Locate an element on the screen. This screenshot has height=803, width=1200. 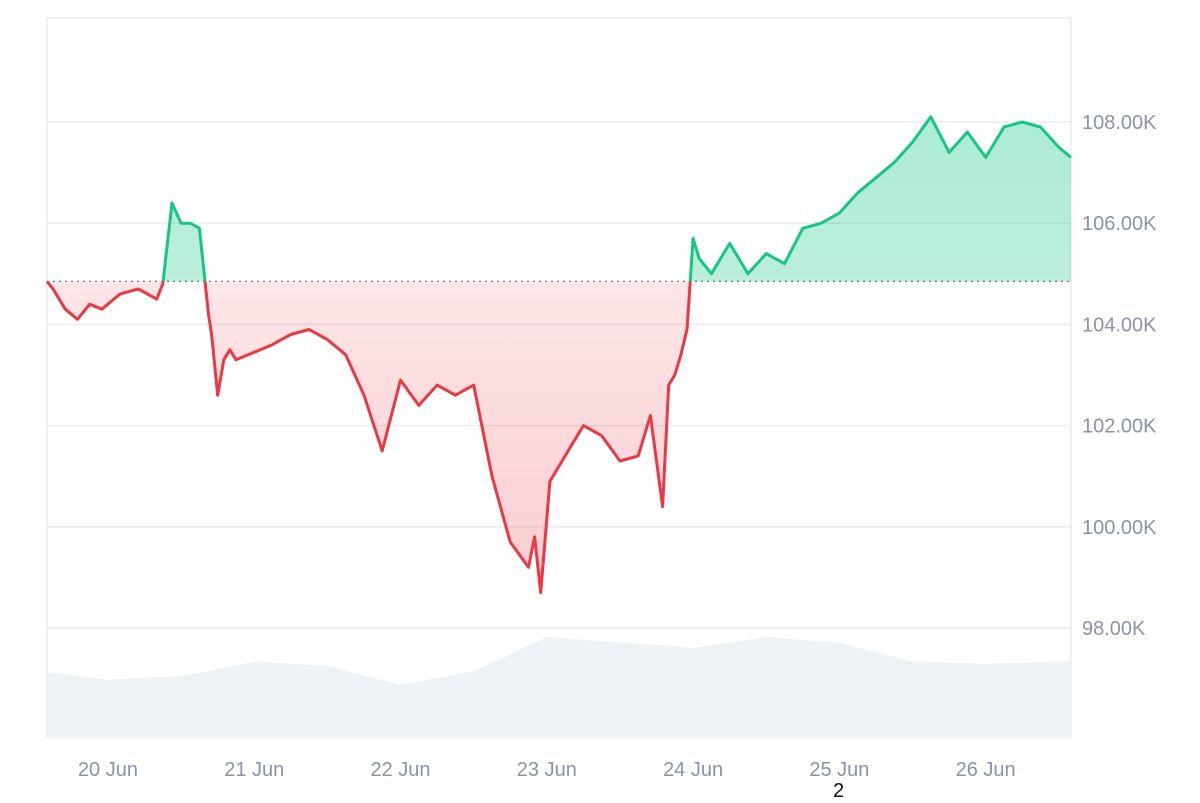
y-tick-label: 106.00K is located at coordinates (1119, 224).